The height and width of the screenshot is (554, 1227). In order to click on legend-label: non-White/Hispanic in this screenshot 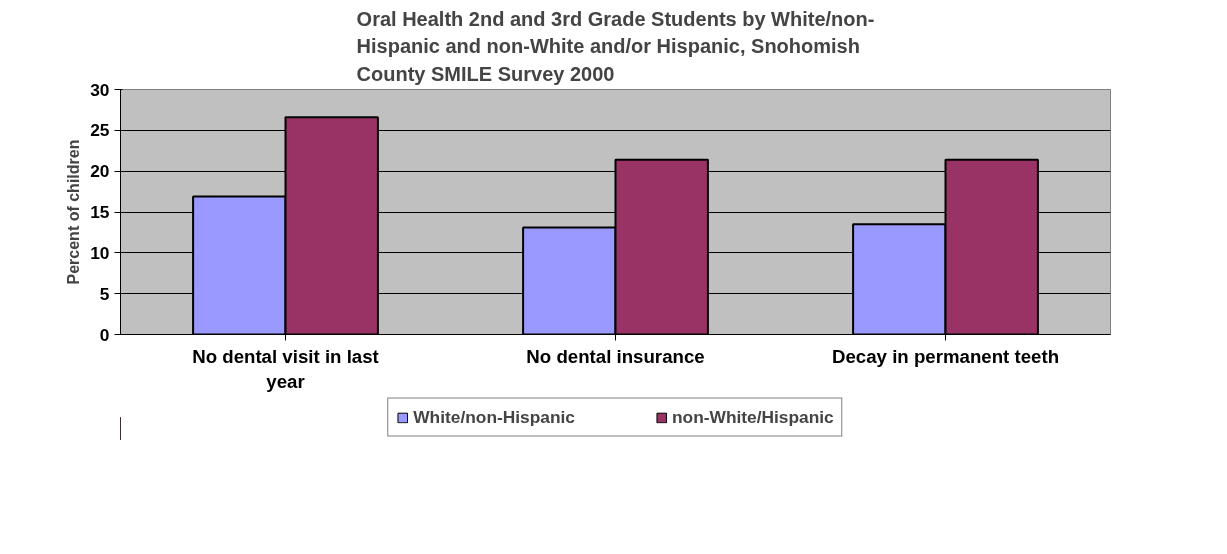, I will do `click(753, 417)`.